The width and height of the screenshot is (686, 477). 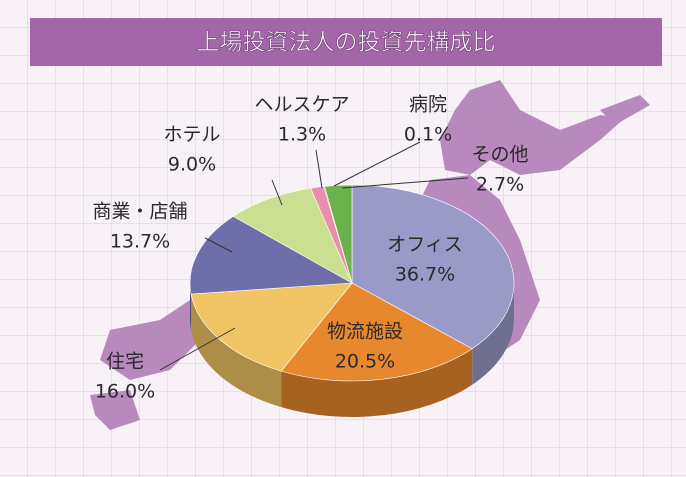 What do you see at coordinates (140, 242) in the screenshot?
I see `value-label: 13.7%` at bounding box center [140, 242].